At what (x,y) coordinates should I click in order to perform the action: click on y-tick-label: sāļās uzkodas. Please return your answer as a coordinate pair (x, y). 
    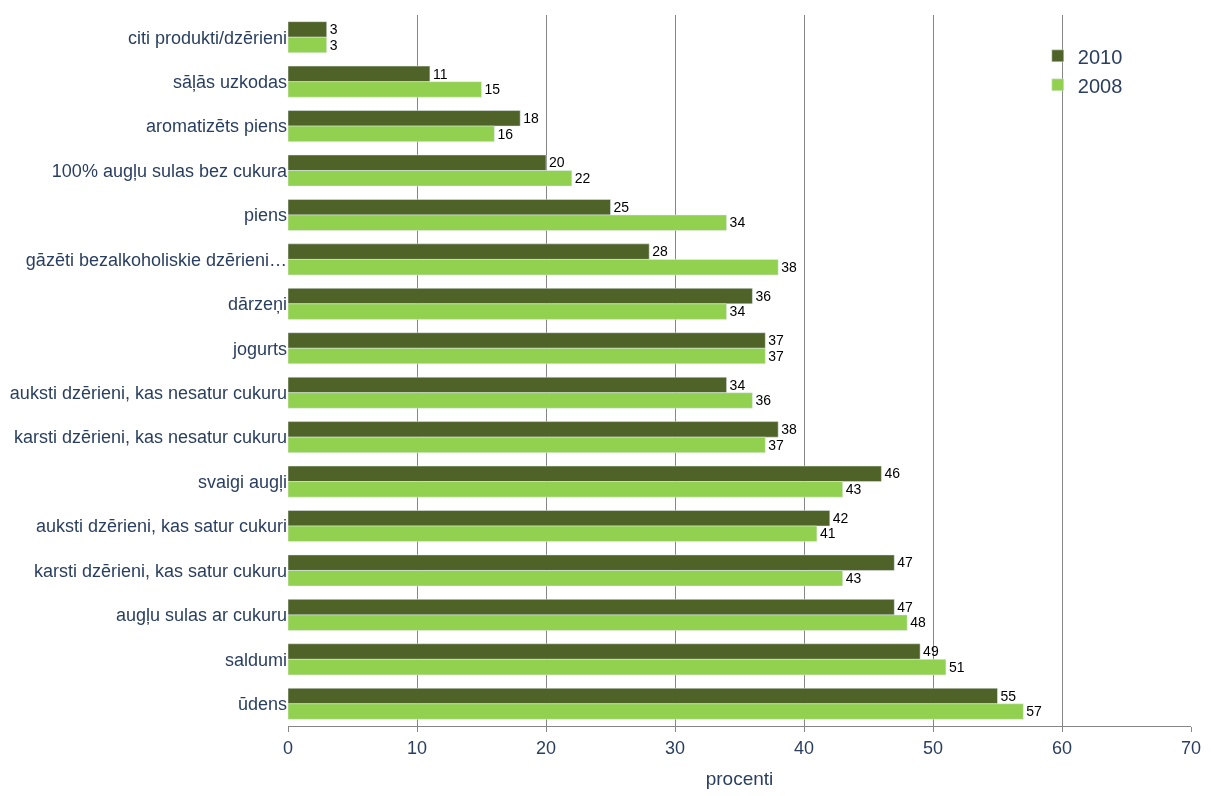
    Looking at the image, I should click on (229, 81).